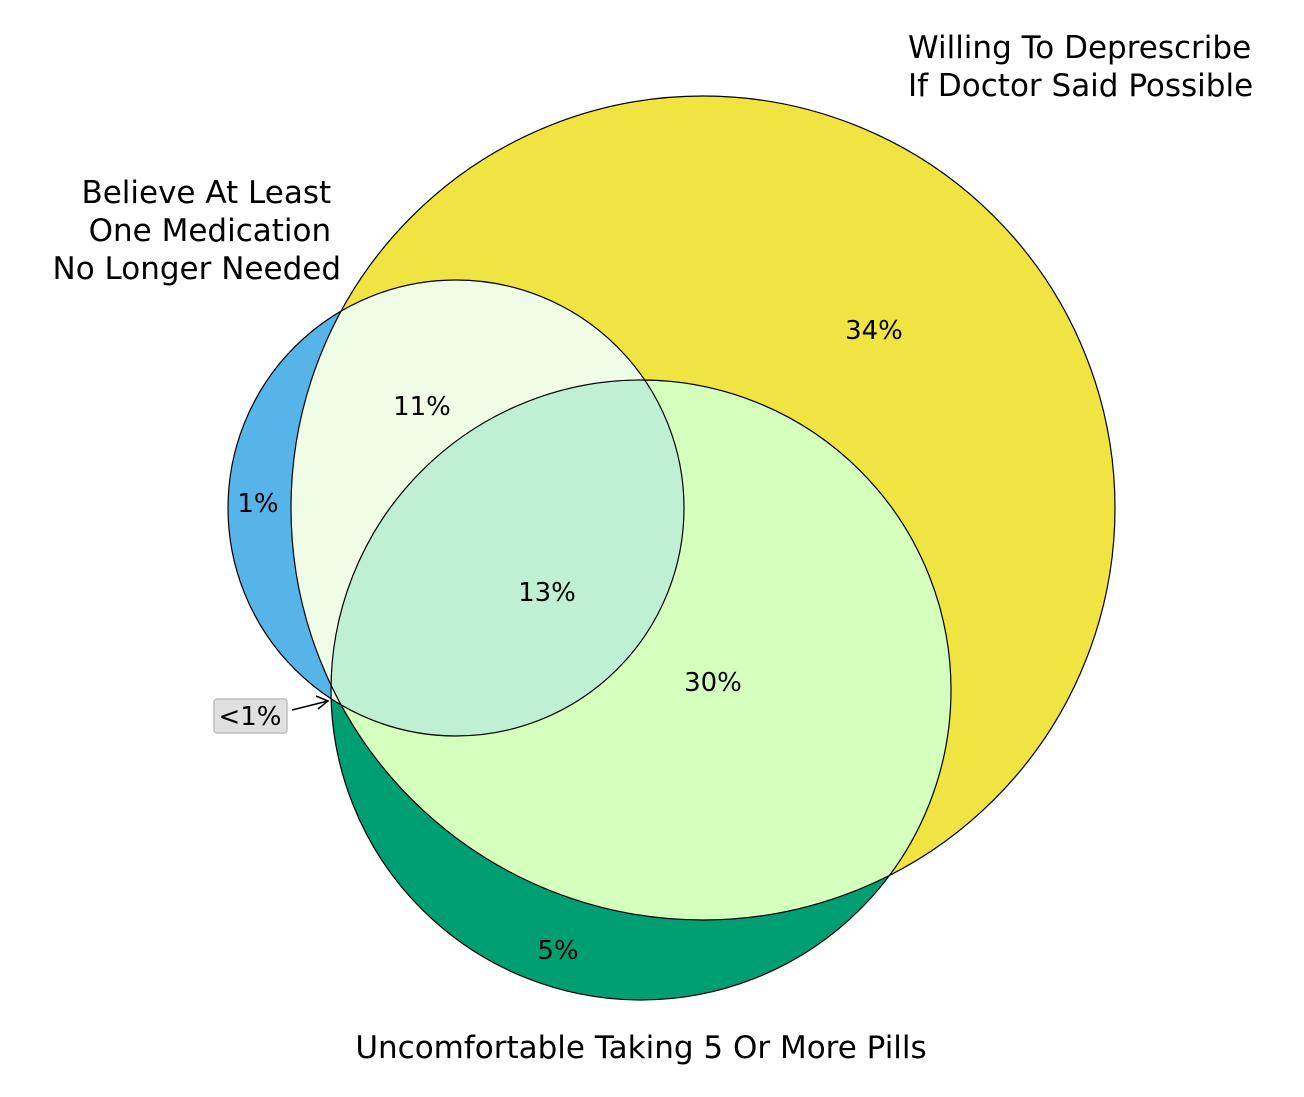  Describe the element at coordinates (1079, 48) in the screenshot. I see `set-label-willing-line-1: Willing To Deprescribe` at that location.